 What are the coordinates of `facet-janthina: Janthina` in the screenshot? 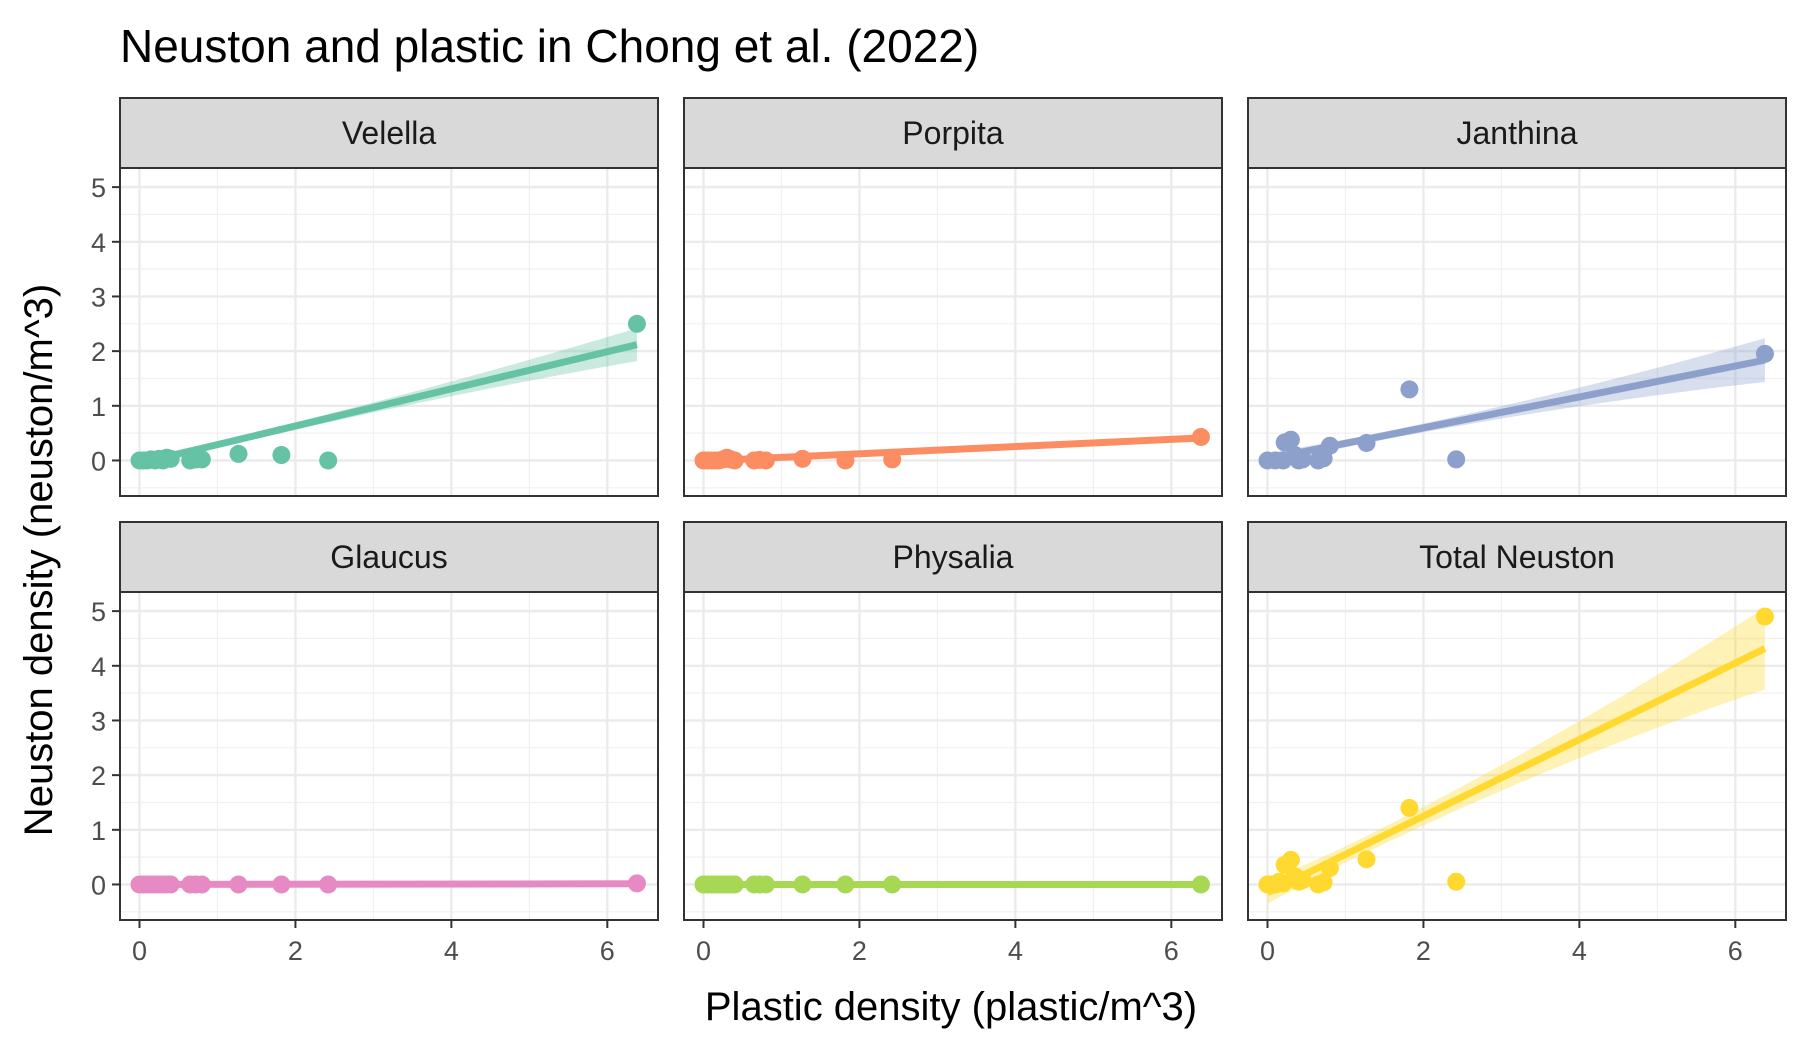 It's located at (1517, 297).